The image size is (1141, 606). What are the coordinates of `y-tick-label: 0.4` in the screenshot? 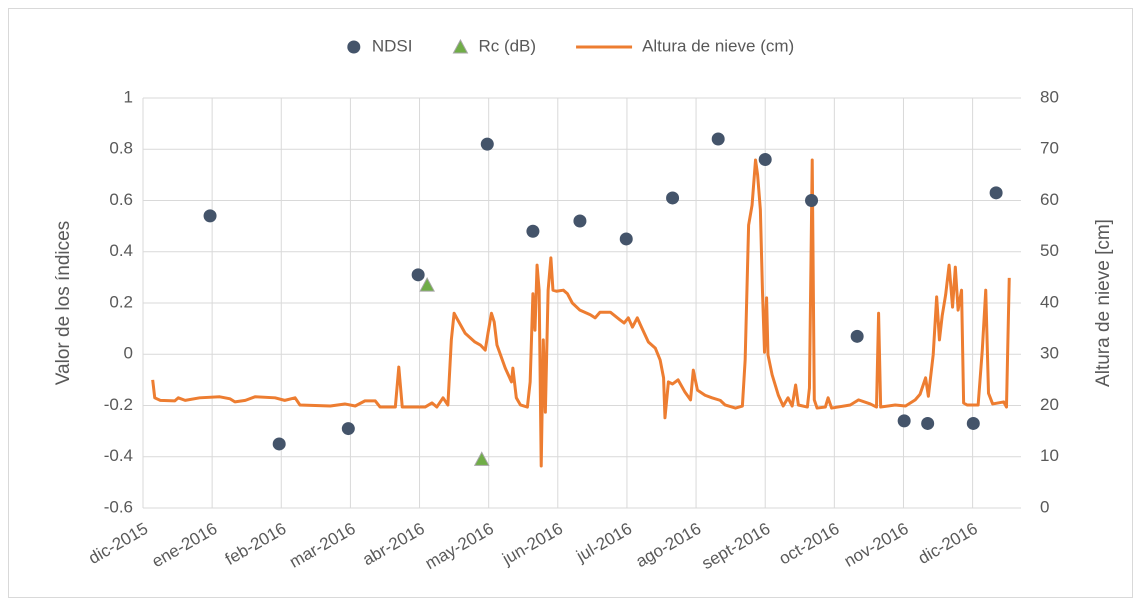 It's located at (121, 250).